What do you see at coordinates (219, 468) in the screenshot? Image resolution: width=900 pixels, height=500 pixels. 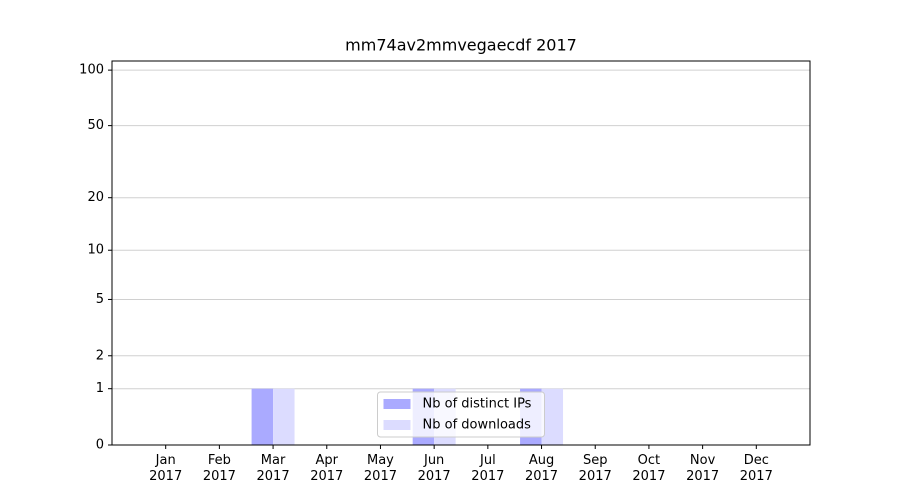 I see `x-tick-label: Feb 2017` at bounding box center [219, 468].